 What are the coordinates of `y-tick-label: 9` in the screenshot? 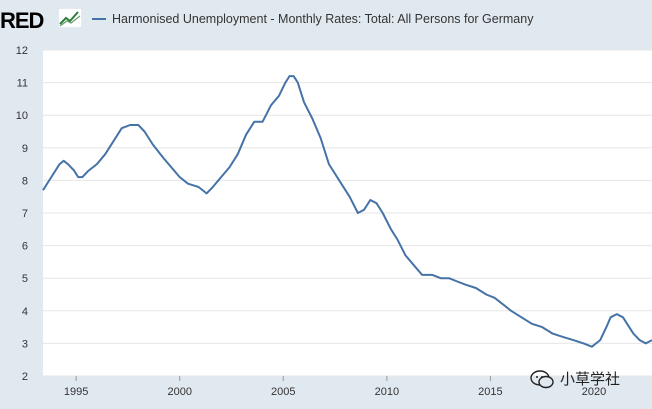 It's located at (25, 149).